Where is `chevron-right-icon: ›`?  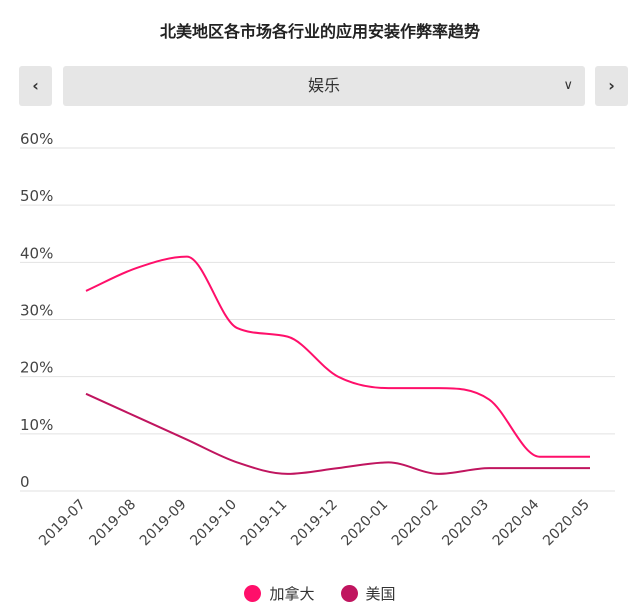
chevron-right-icon: › is located at coordinates (611, 85).